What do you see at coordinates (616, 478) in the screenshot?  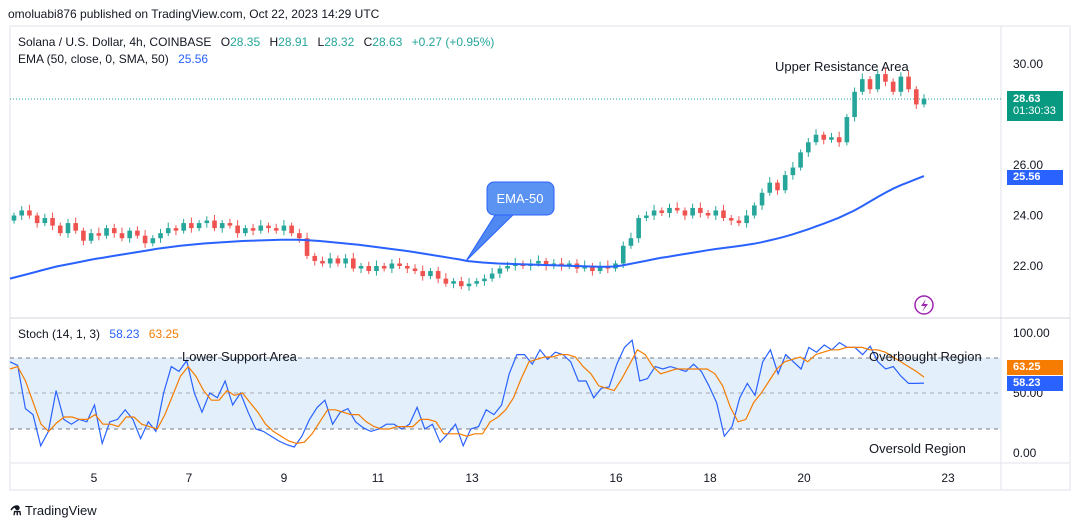 I see `time-tick-label: 16` at bounding box center [616, 478].